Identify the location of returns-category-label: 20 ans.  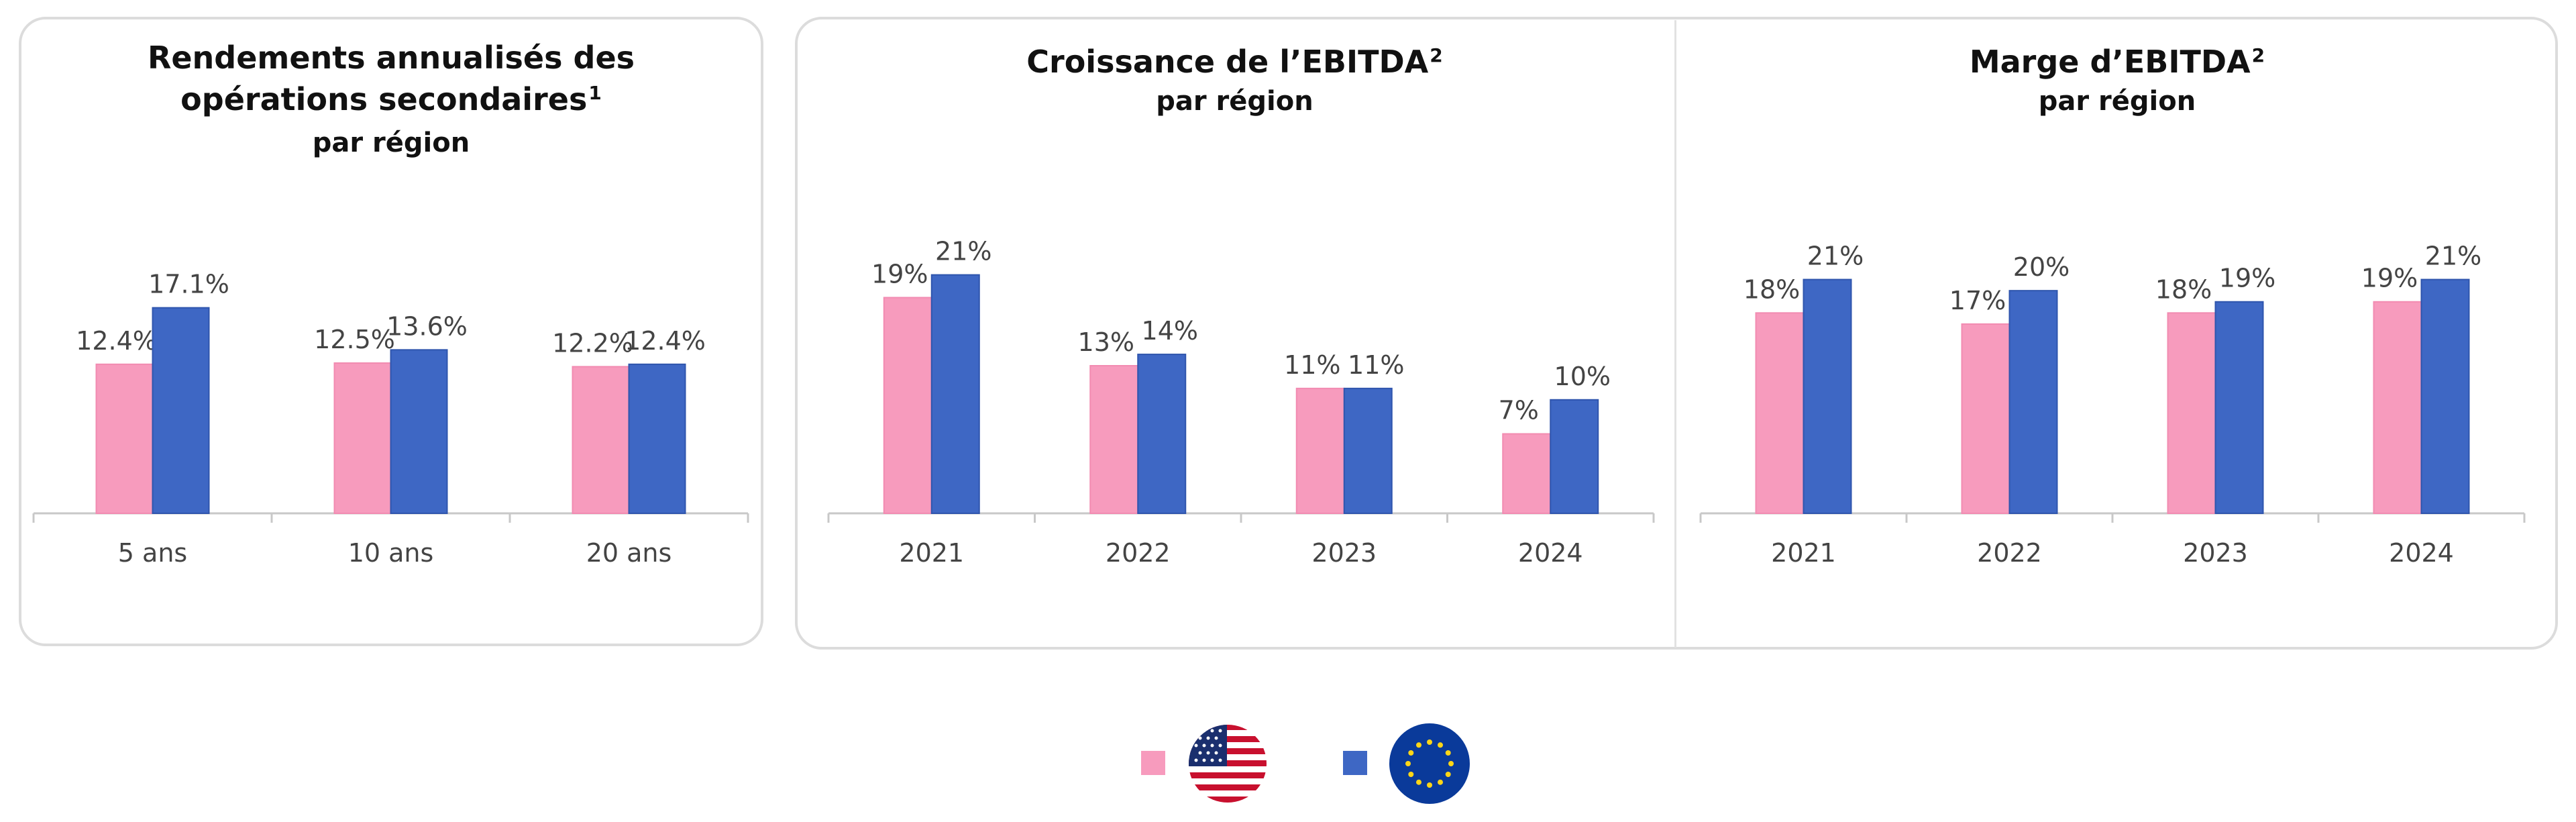
(629, 553).